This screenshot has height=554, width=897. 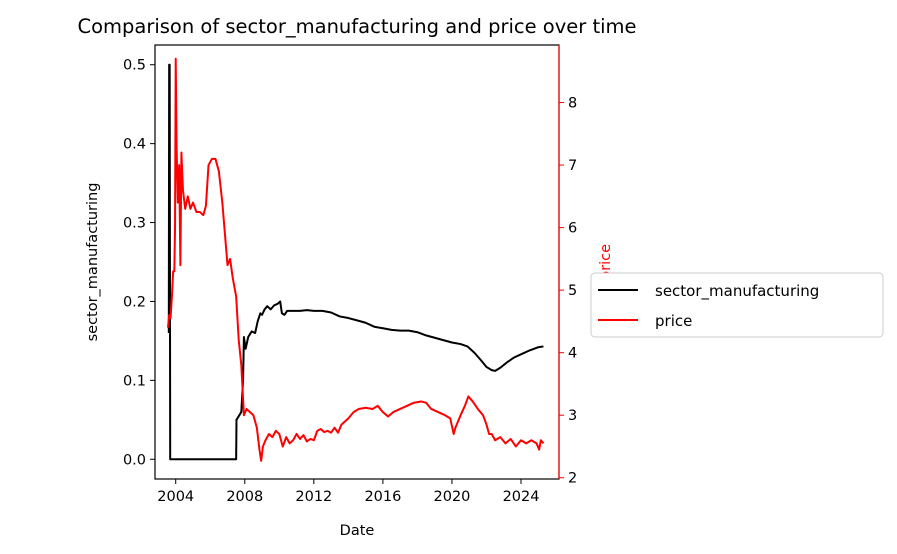 I want to click on x-tick-label: 2016, so click(x=382, y=497).